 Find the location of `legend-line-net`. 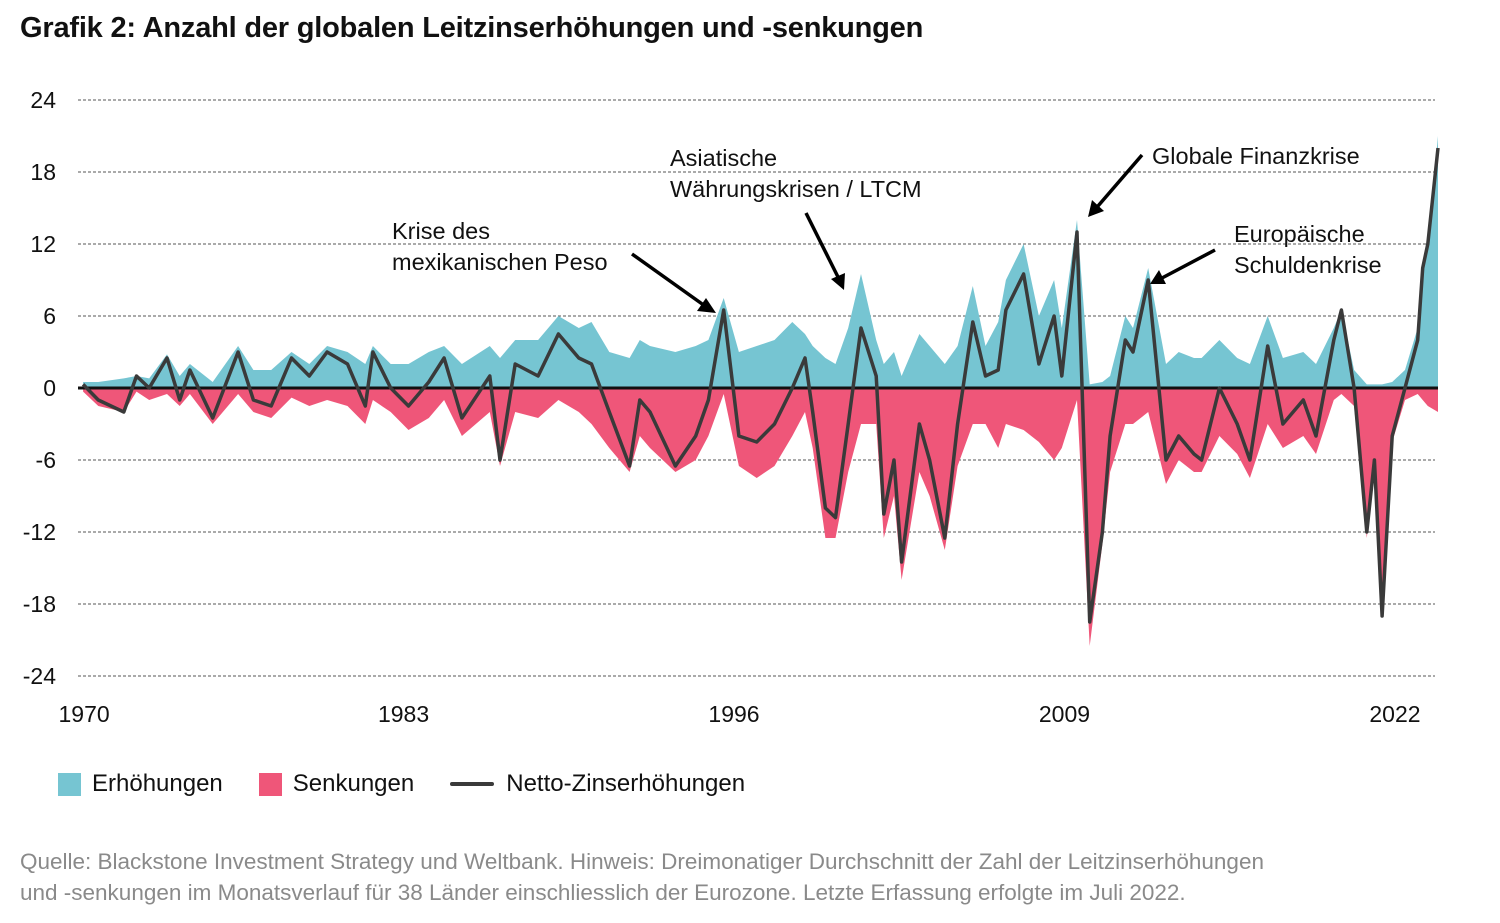

legend-line-net is located at coordinates (472, 784).